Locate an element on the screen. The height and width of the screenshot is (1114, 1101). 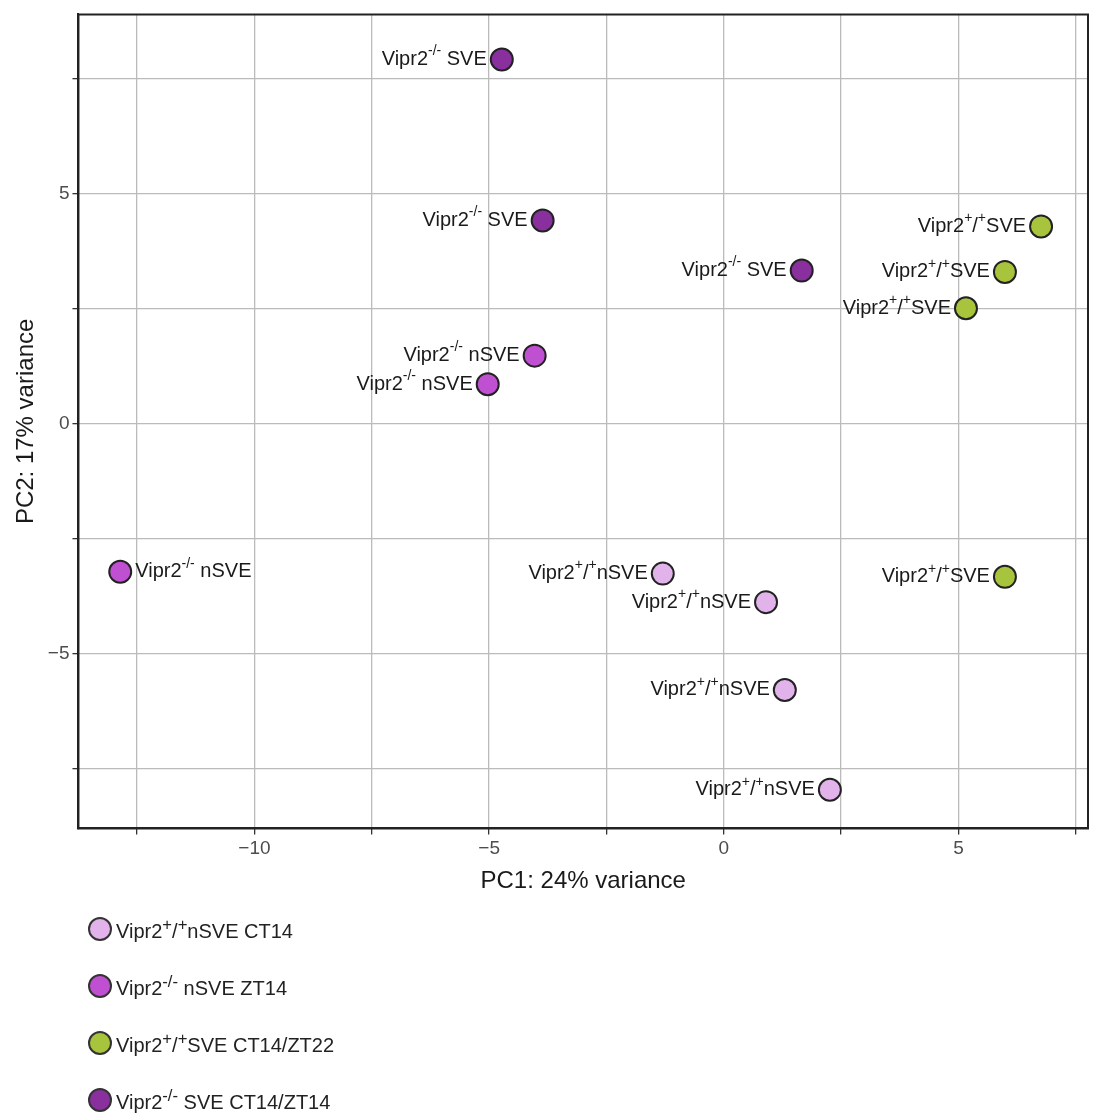
legend-label: Vipr2$^{-/-}$ nSVE ZT14 is located at coordinates (201, 985).